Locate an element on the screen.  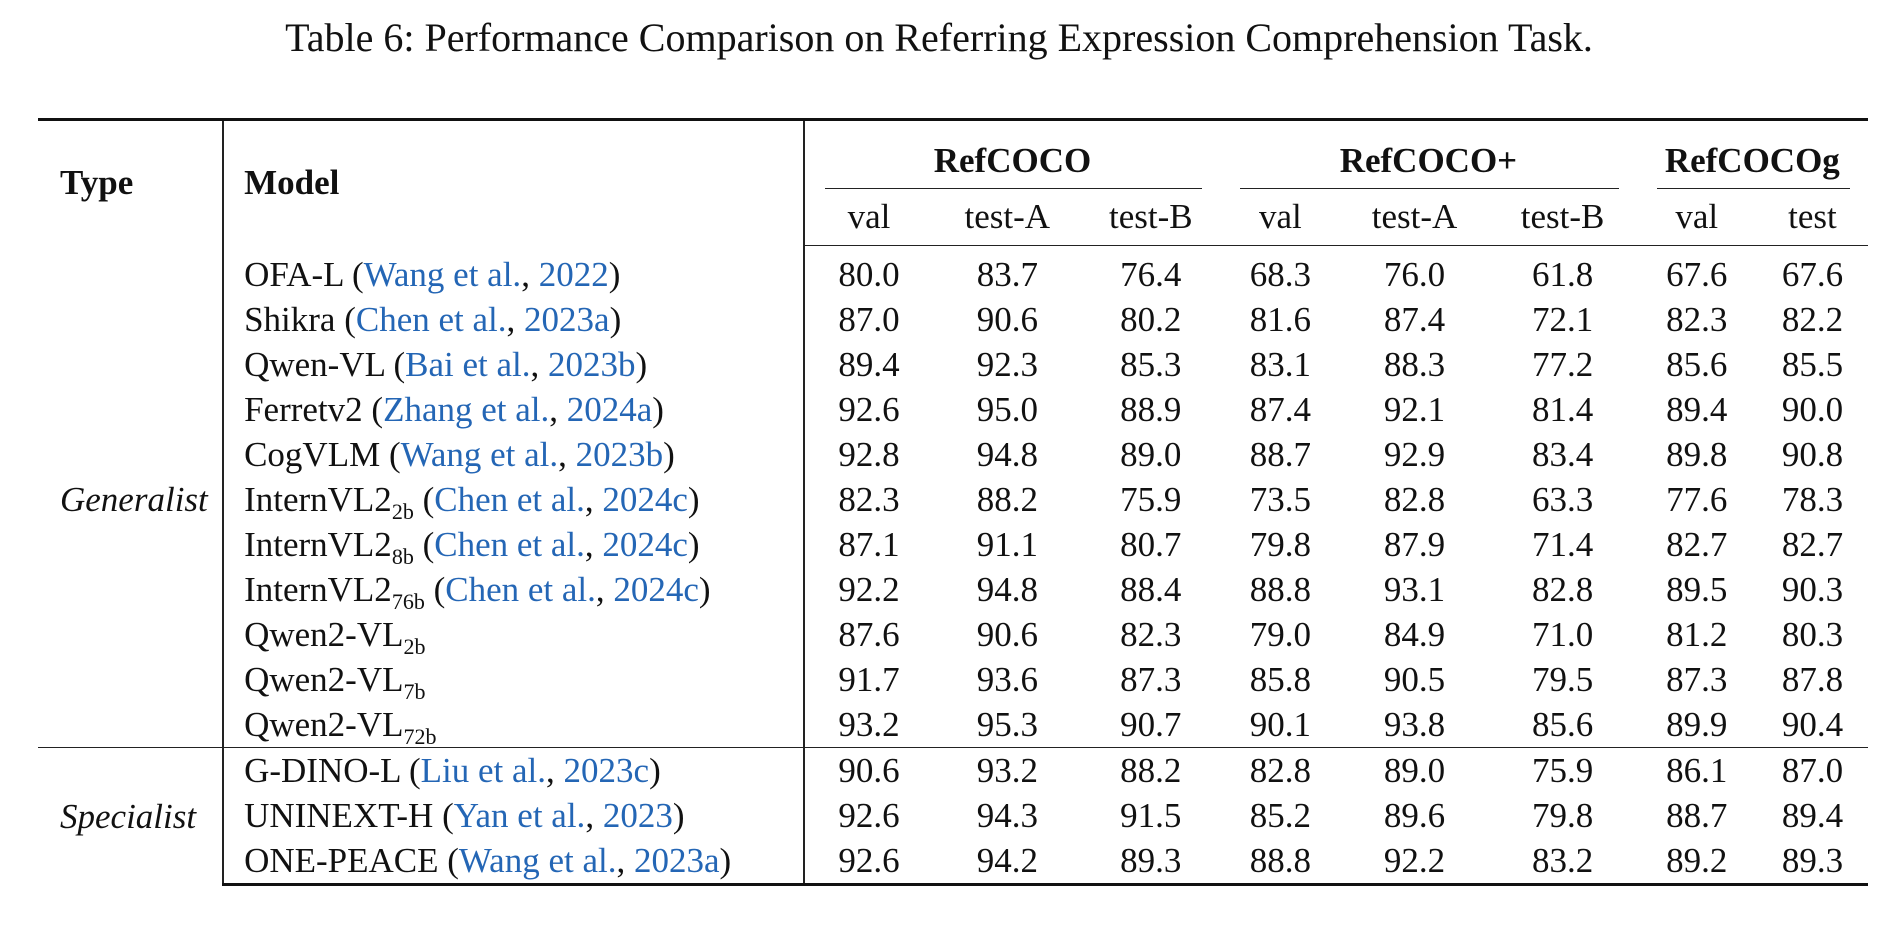
model-name-text: Ferretv2 is located at coordinates (303, 409).